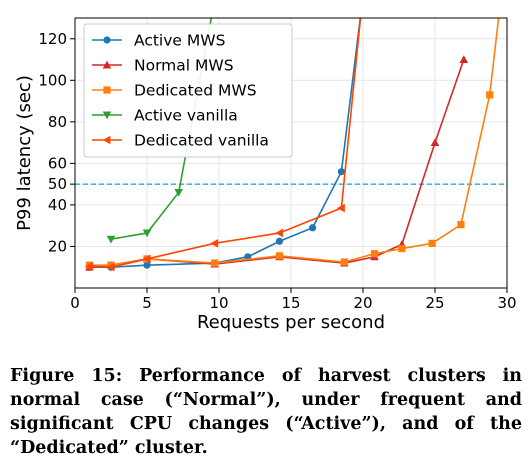 The width and height of the screenshot is (527, 460). I want to click on x-tick-label: 30, so click(506, 303).